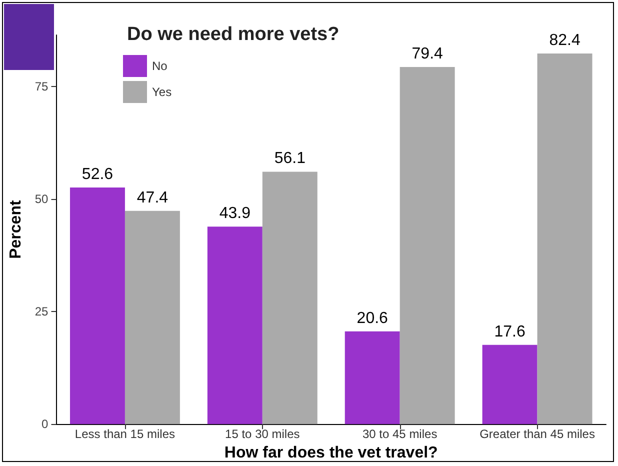 The image size is (618, 466). I want to click on x-axis-title: How far does the vet travel?, so click(331, 453).